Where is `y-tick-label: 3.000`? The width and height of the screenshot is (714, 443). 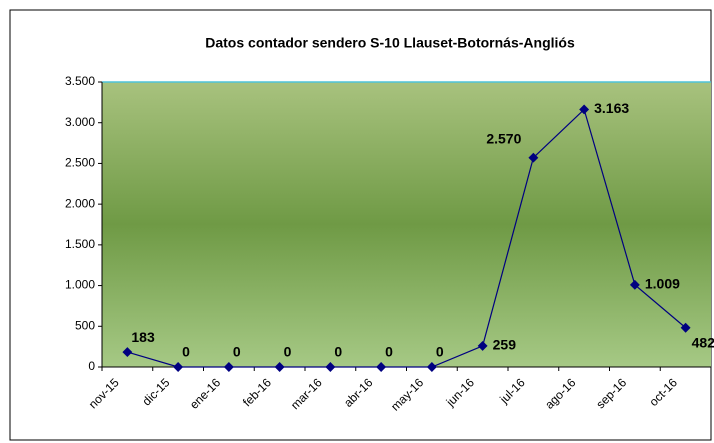
y-tick-label: 3.000 is located at coordinates (80, 122).